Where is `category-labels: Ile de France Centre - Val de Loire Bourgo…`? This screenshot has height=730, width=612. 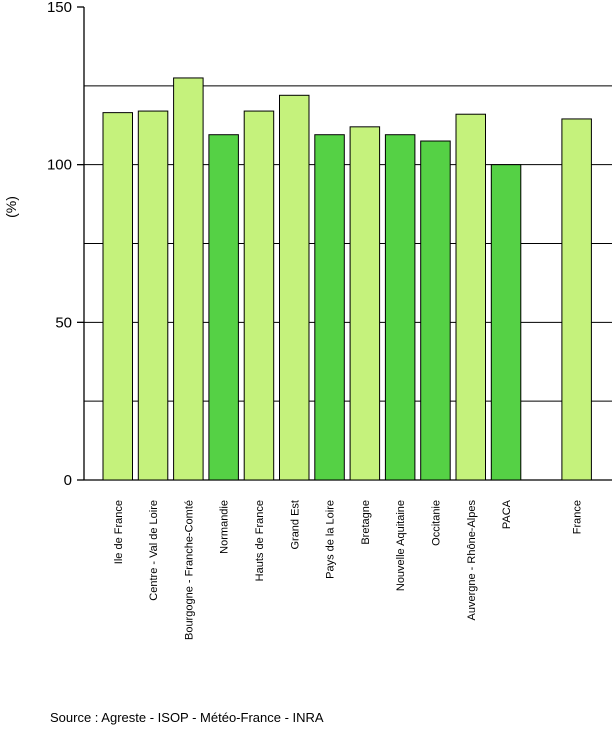 category-labels: Ile de France Centre - Val de Loire Bourgo… is located at coordinates (348, 569).